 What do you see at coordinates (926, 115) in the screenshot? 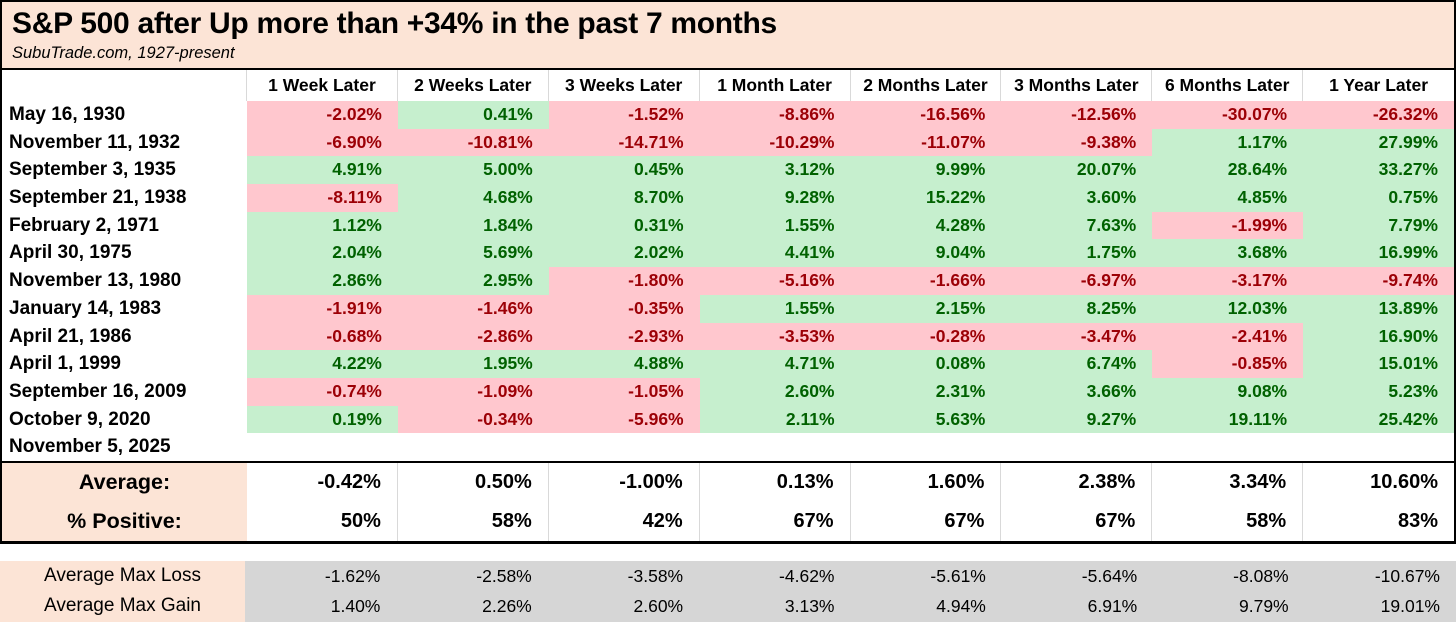
I see `value-cell: -16.56%` at bounding box center [926, 115].